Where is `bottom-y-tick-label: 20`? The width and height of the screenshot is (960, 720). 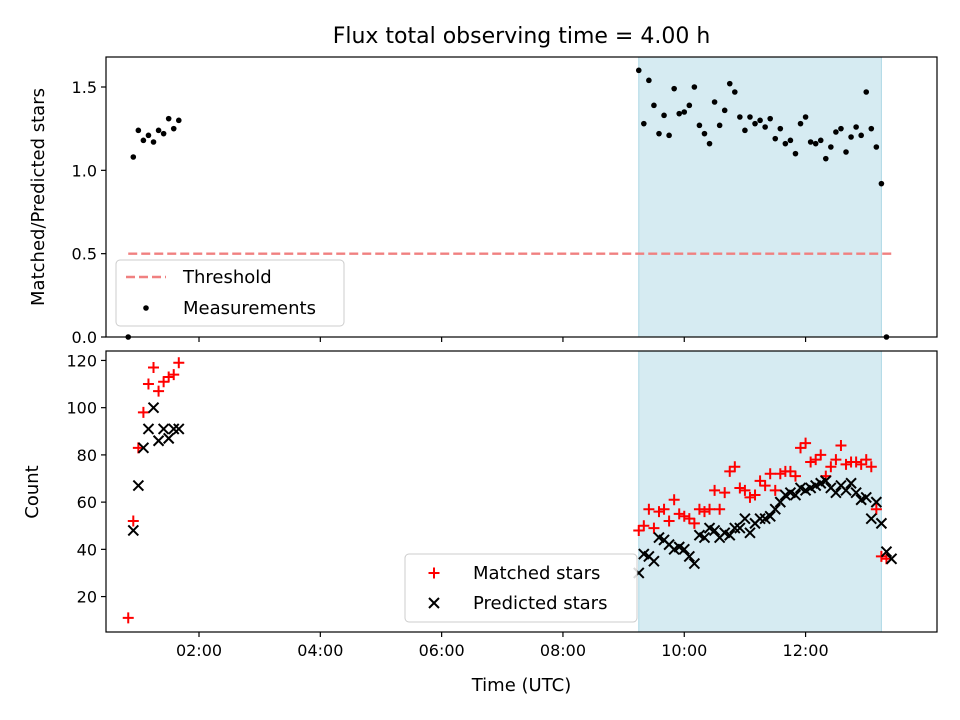 bottom-y-tick-label: 20 is located at coordinates (87, 597).